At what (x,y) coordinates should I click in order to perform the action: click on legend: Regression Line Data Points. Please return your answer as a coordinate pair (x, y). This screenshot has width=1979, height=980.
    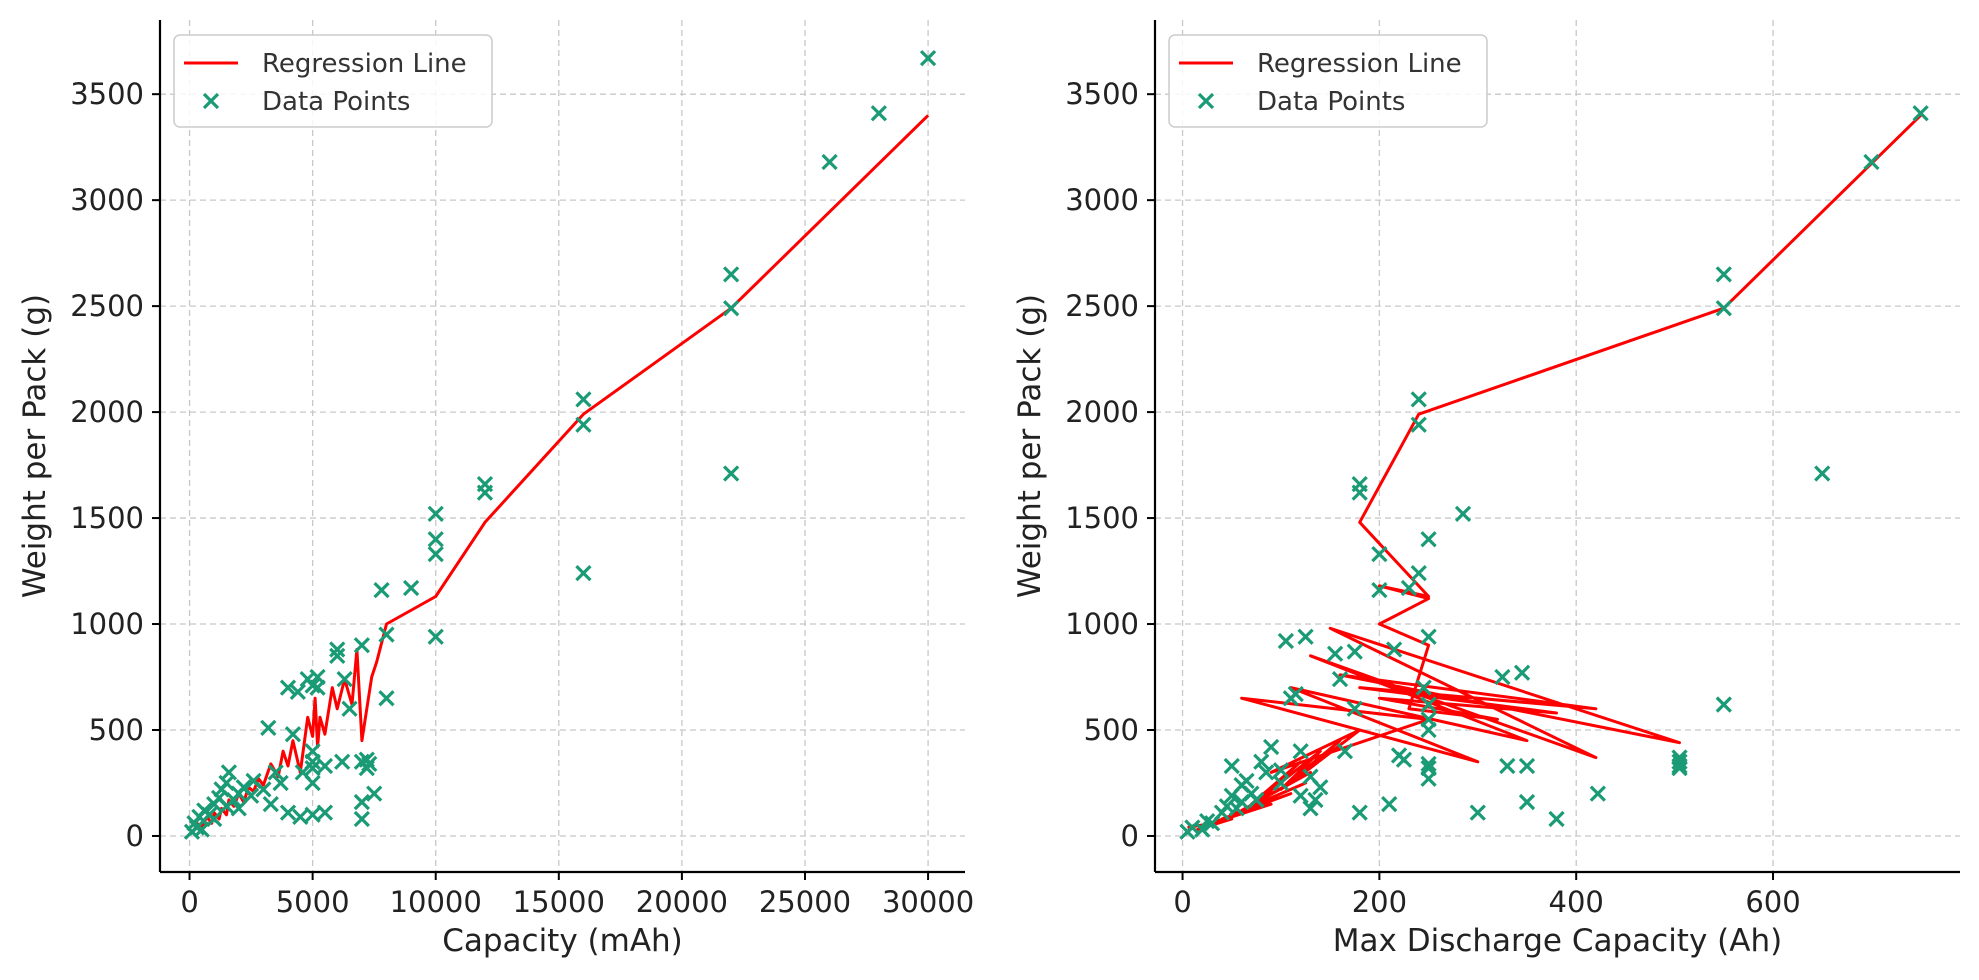
    Looking at the image, I should click on (333, 81).